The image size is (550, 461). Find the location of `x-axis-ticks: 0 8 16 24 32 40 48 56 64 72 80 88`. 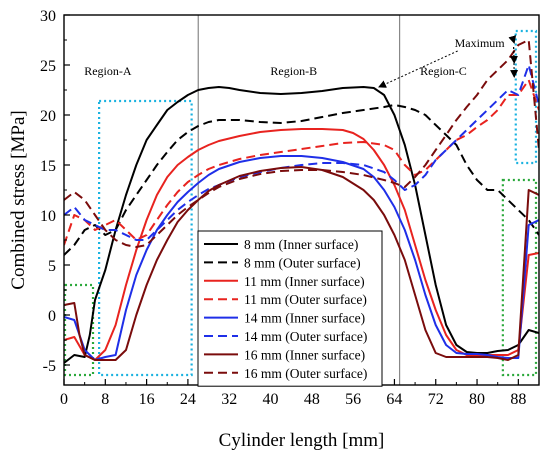

x-axis-ticks: 0 8 16 24 32 40 48 56 64 72 80 88 is located at coordinates (293, 393).